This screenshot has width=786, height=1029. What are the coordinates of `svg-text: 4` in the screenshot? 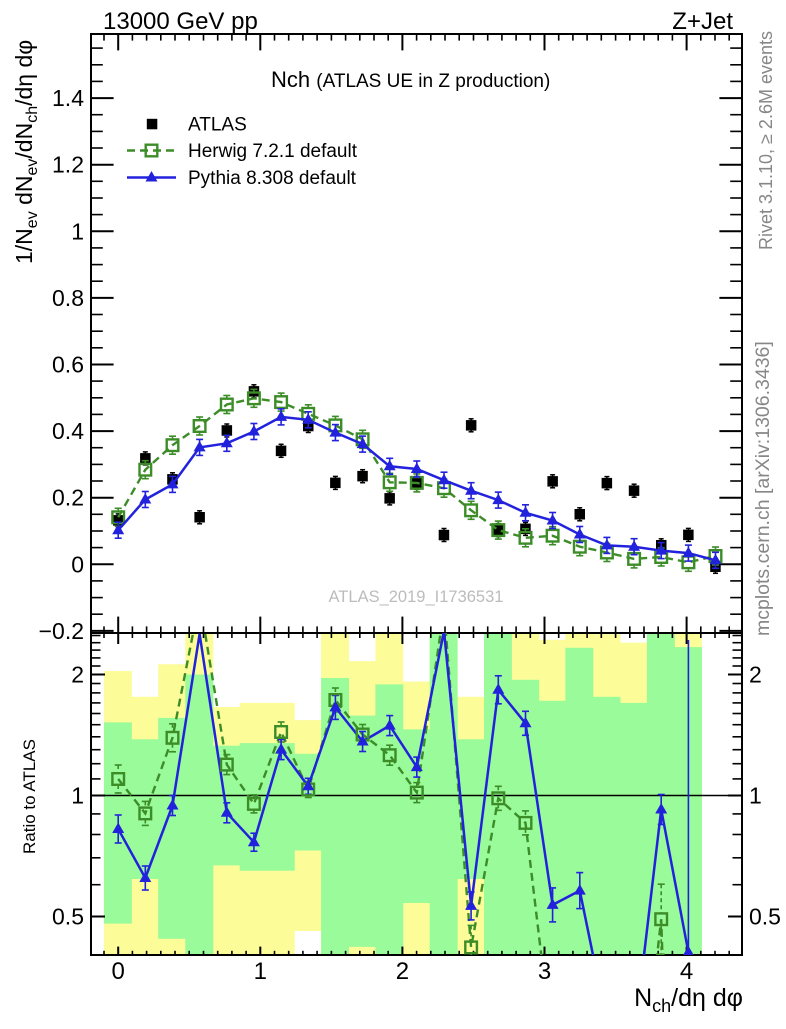 It's located at (686, 971).